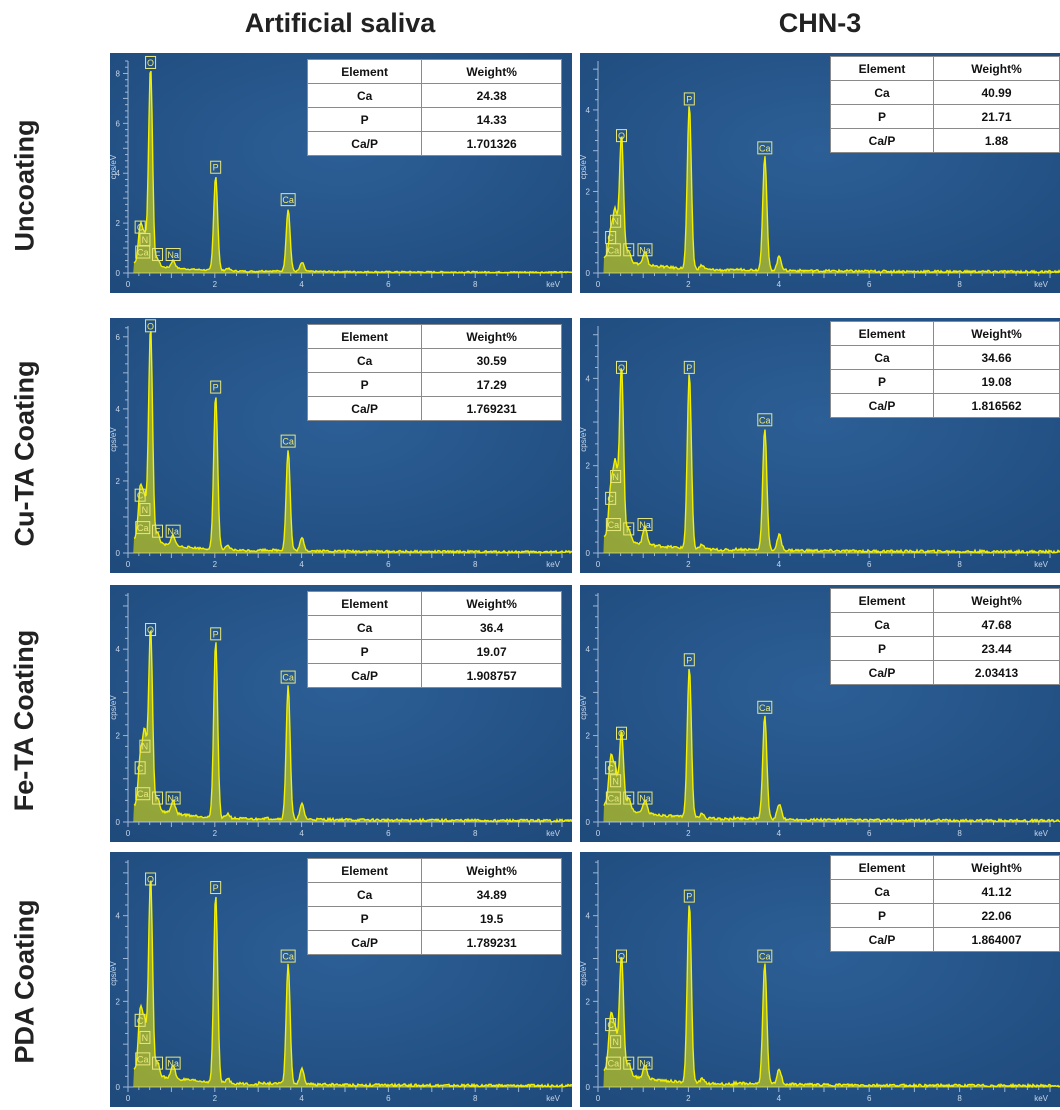 This screenshot has width=1060, height=1110. What do you see at coordinates (475, 564) in the screenshot?
I see `x-tick-label: 8` at bounding box center [475, 564].